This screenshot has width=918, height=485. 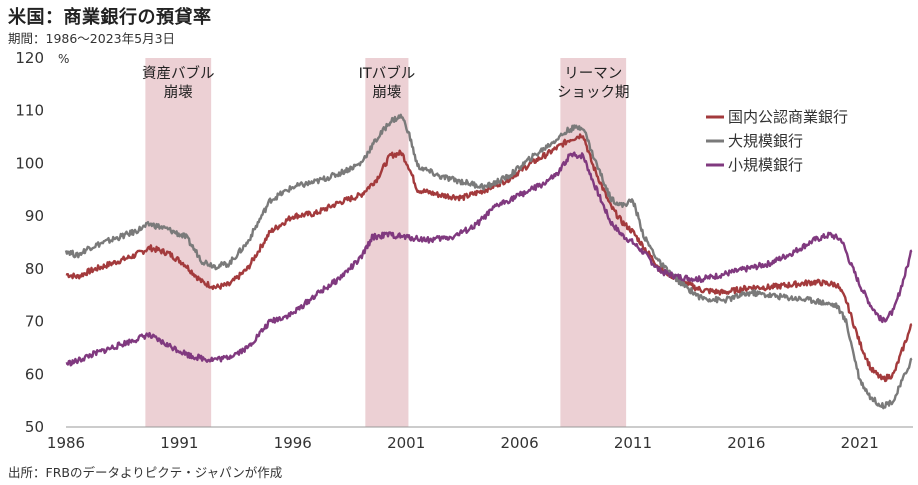 What do you see at coordinates (633, 443) in the screenshot?
I see `x-tick-label: 2011` at bounding box center [633, 443].